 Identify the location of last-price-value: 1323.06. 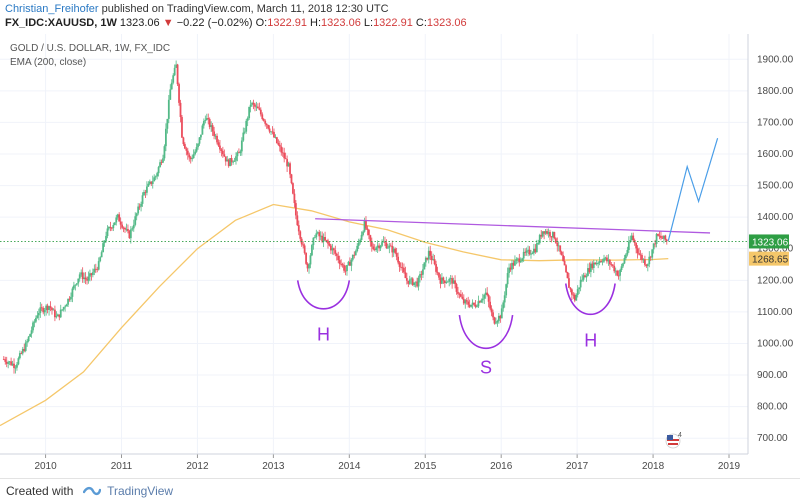
(139, 23).